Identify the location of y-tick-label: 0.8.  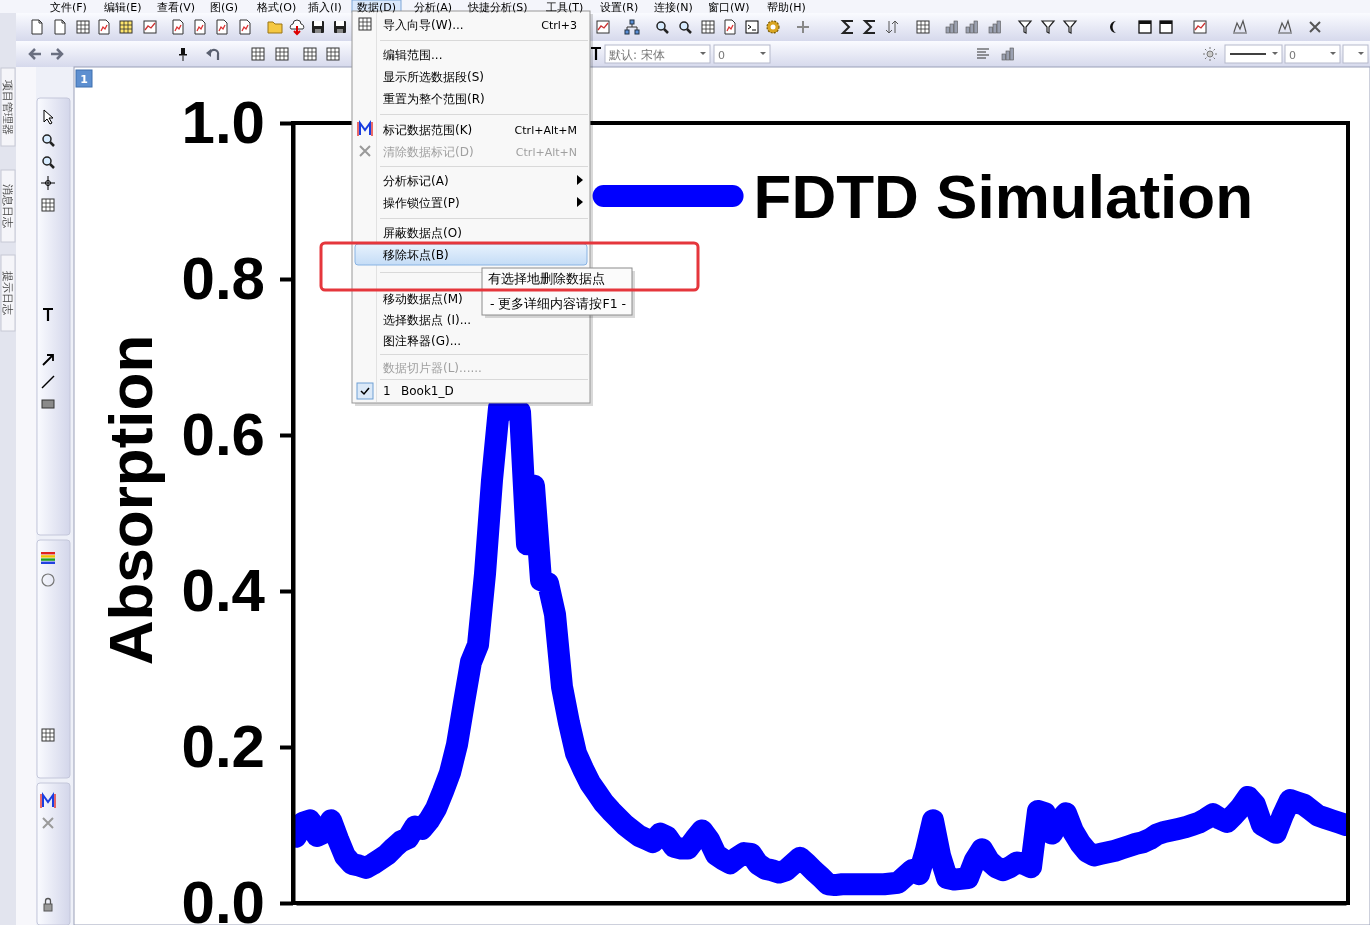
(223, 278).